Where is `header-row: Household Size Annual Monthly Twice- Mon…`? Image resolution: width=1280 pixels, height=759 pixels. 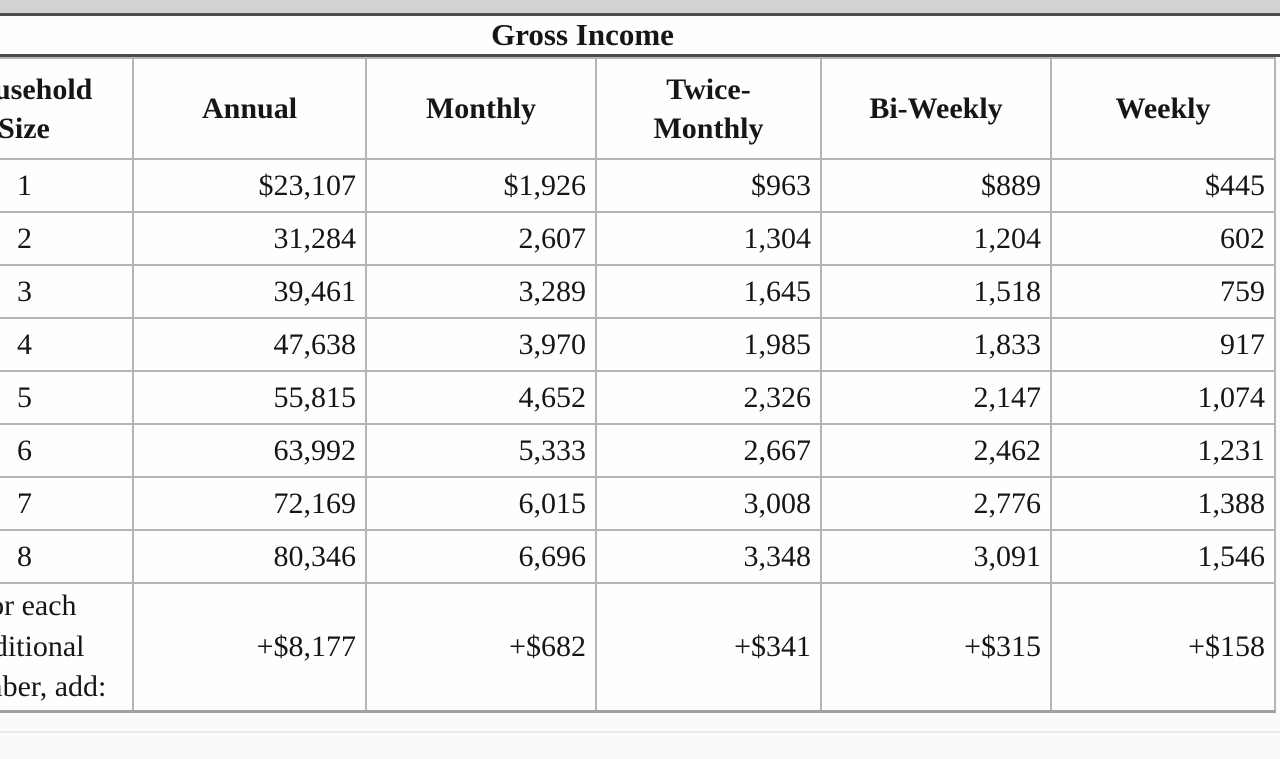
header-row: Household Size Annual Monthly Twice- Mon… is located at coordinates (638, 108).